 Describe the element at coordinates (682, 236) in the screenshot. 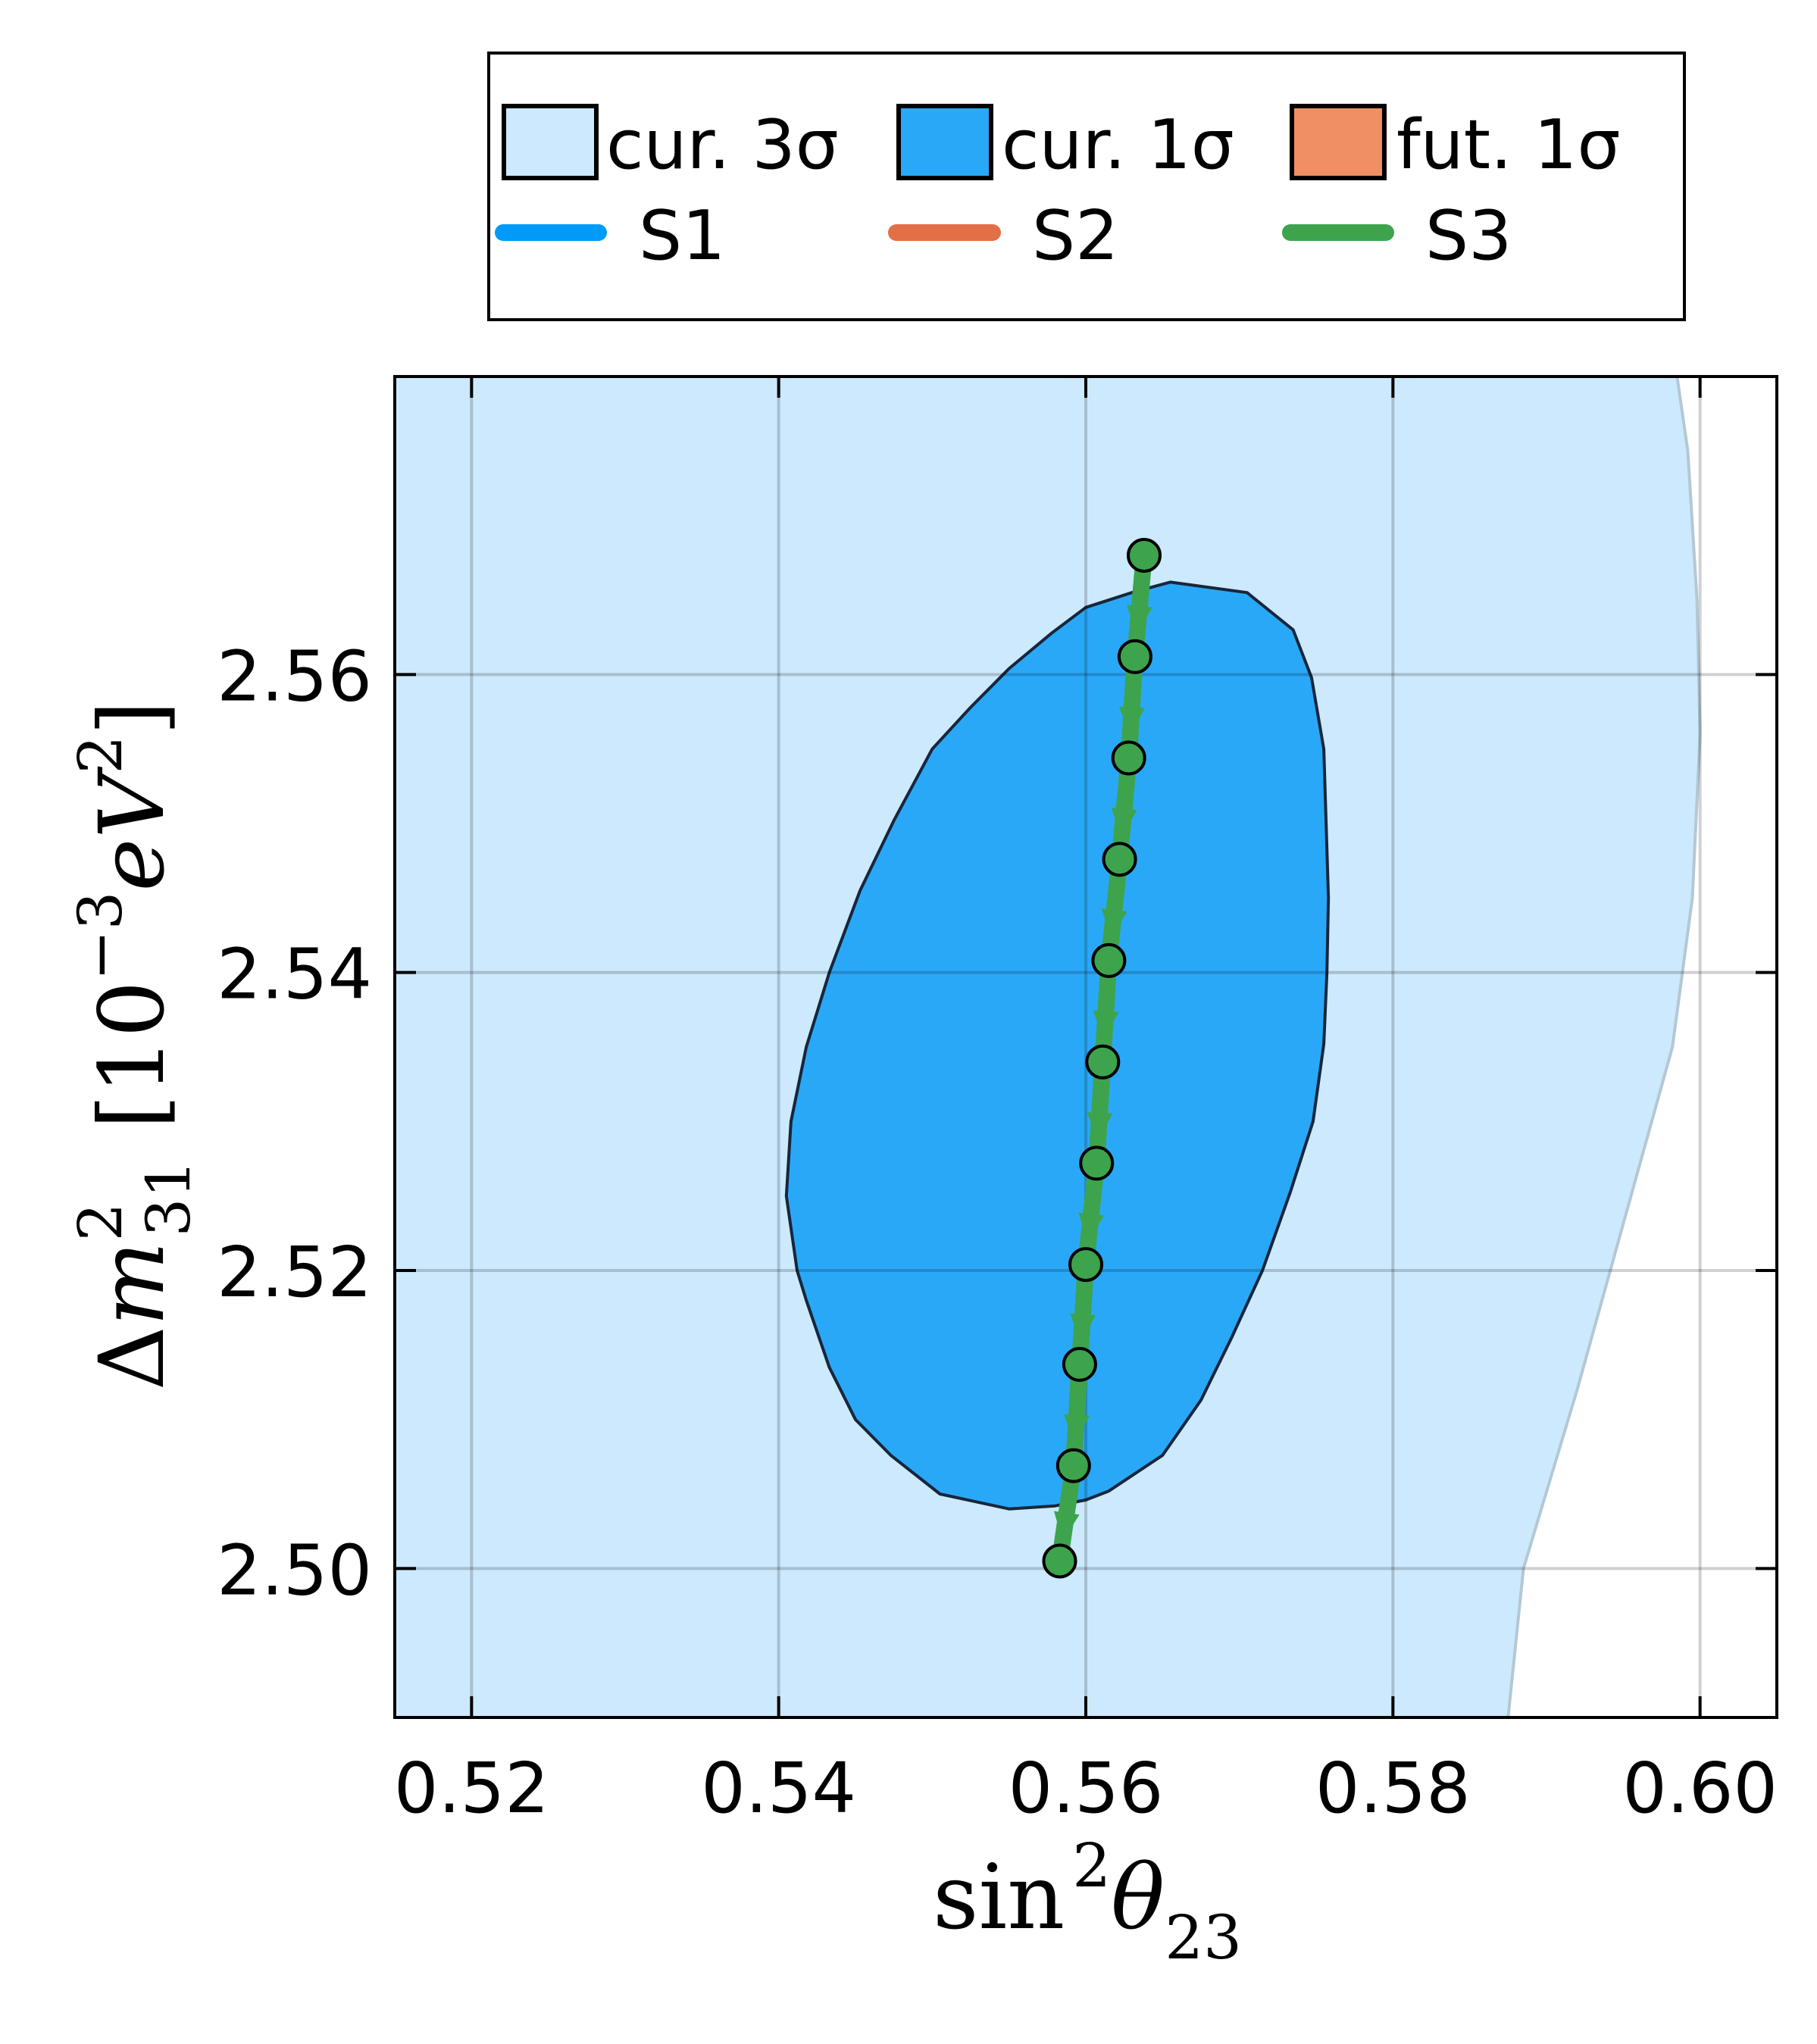

I see `legend-label-s1: S1` at that location.